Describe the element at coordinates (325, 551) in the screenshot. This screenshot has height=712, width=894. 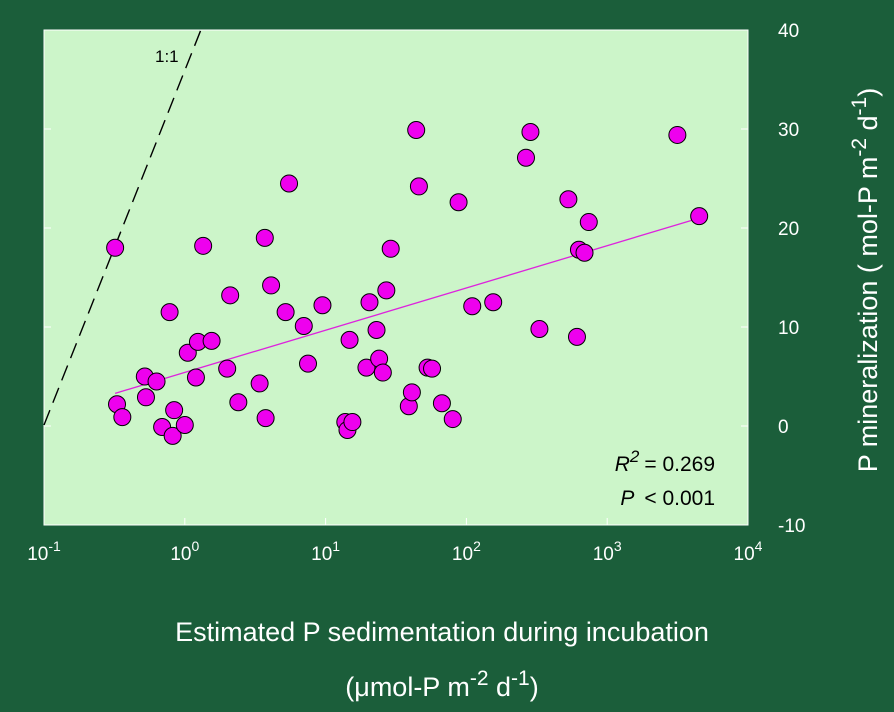
I see `x-tick-label: 10¹` at that location.